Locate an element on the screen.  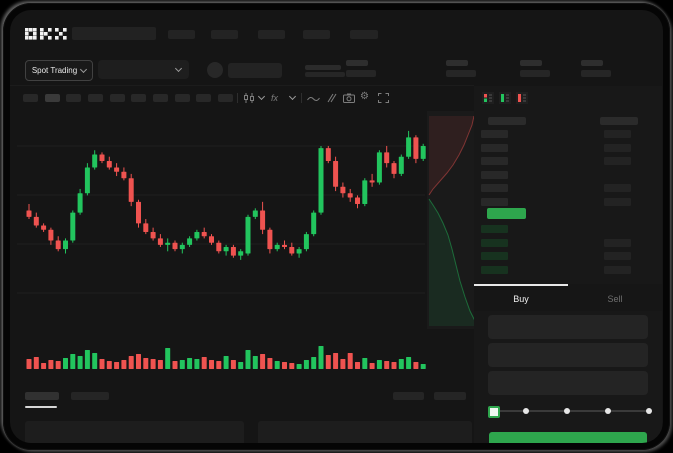
orderbook-layout-switcher is located at coordinates (512, 98).